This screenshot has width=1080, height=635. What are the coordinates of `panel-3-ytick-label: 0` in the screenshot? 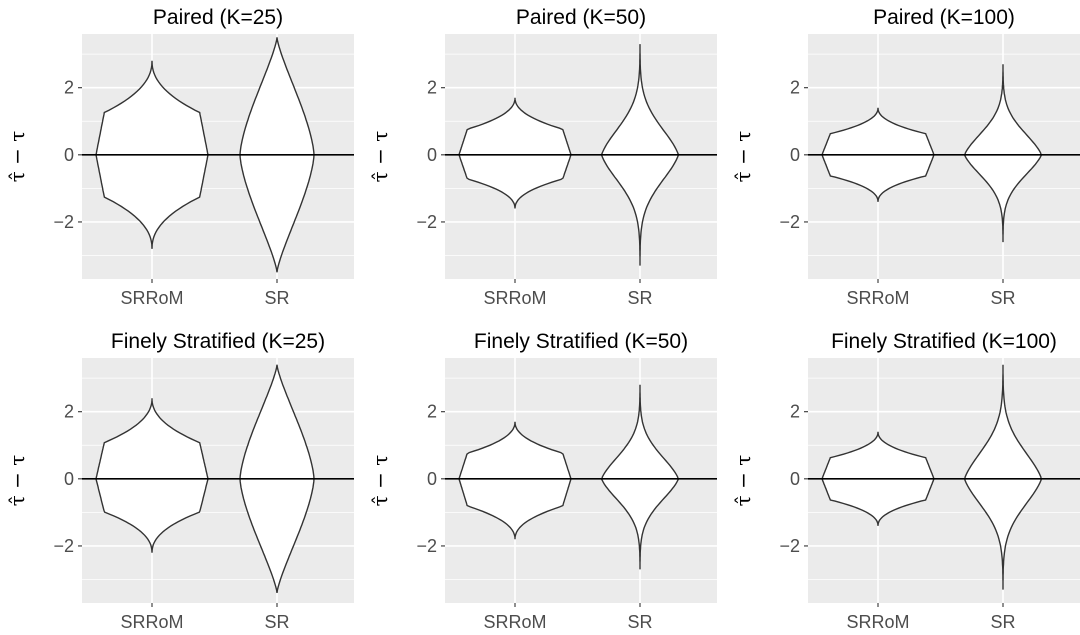 It's located at (795, 155).